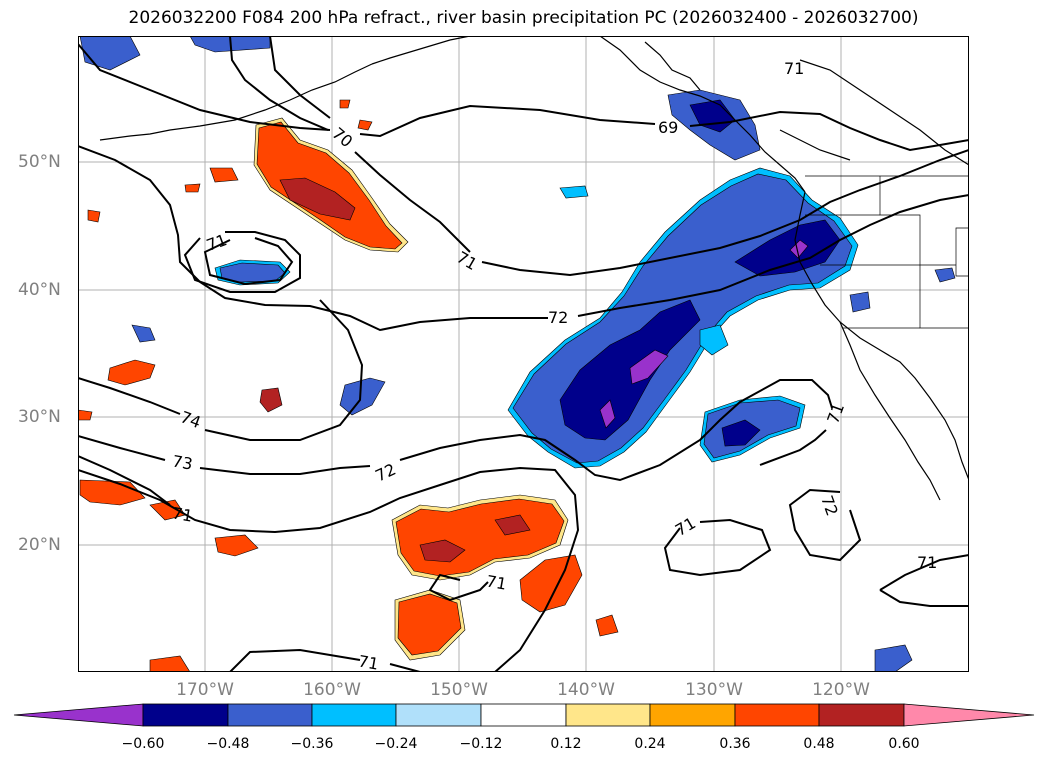 Image resolution: width=1047 pixels, height=765 pixels. Describe the element at coordinates (481, 744) in the screenshot. I see `colorbar-tick: −0.12` at that location.